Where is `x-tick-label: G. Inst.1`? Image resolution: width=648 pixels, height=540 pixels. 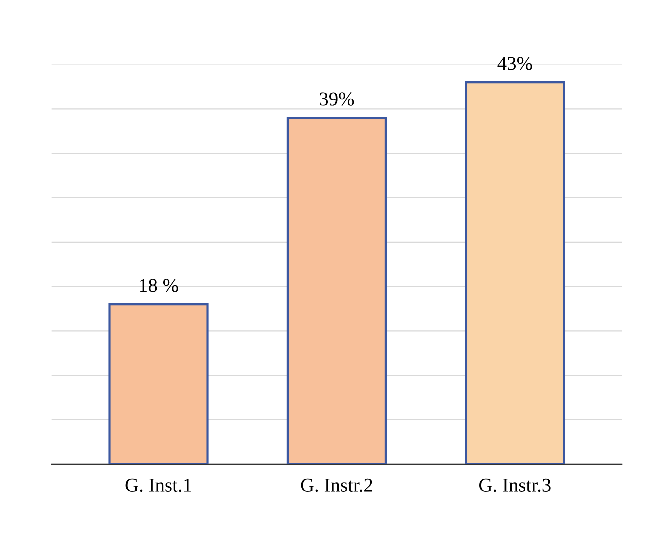 x-tick-label: G. Inst.1 is located at coordinates (159, 485).